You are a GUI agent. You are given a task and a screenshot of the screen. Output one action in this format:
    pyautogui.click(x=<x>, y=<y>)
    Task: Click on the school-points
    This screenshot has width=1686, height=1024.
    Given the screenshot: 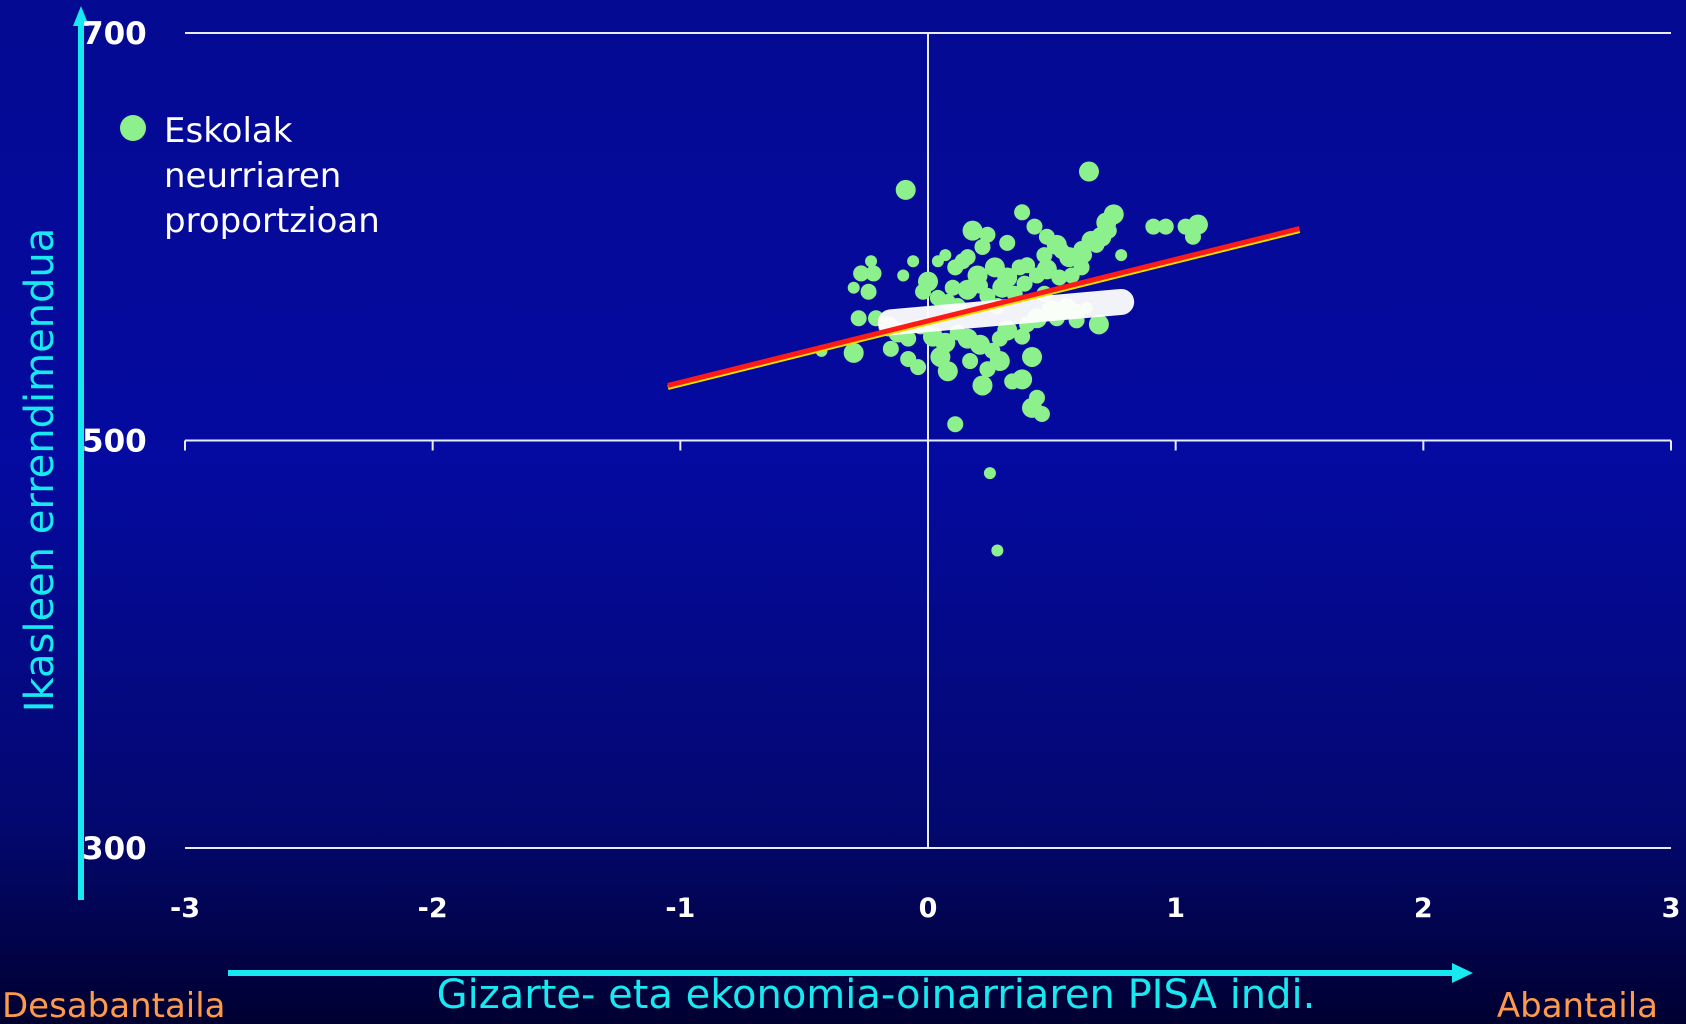 What is the action you would take?
    pyautogui.click(x=1011, y=359)
    